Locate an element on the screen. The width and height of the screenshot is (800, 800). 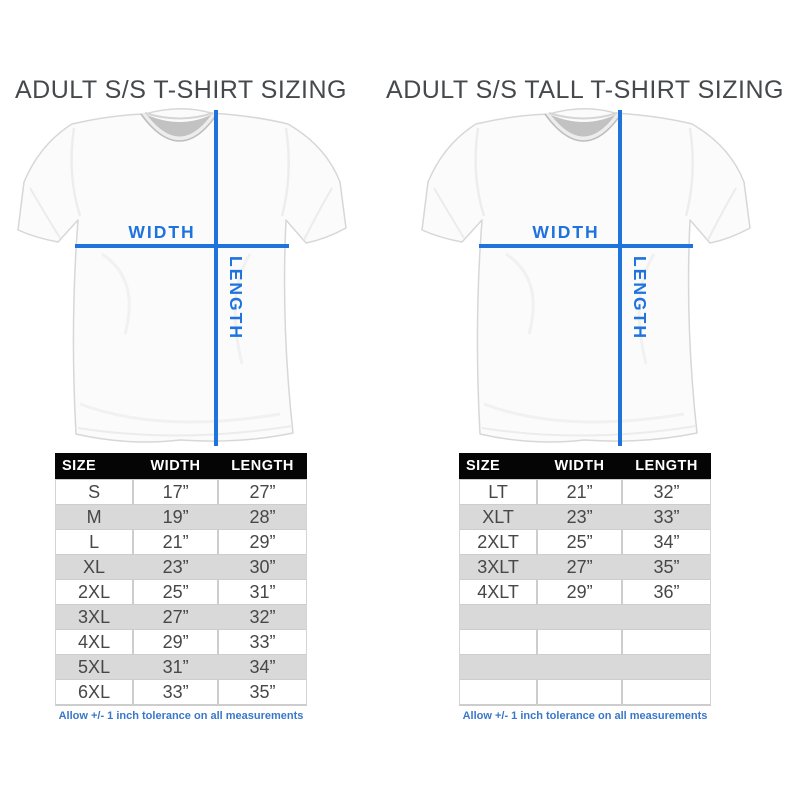
panel-title: ADULT S/S TALL T-SHIRT SIZING is located at coordinates (585, 90).